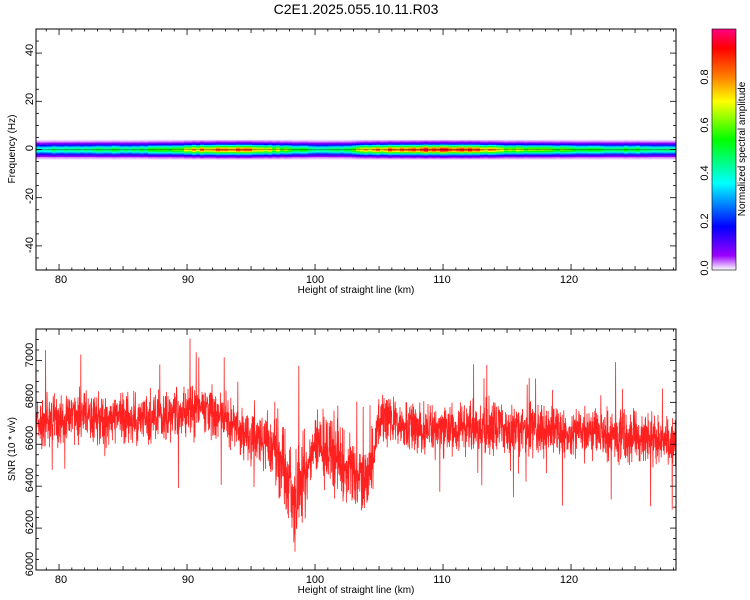 This screenshot has width=750, height=600. I want to click on y-tick-label: -20, so click(30, 196).